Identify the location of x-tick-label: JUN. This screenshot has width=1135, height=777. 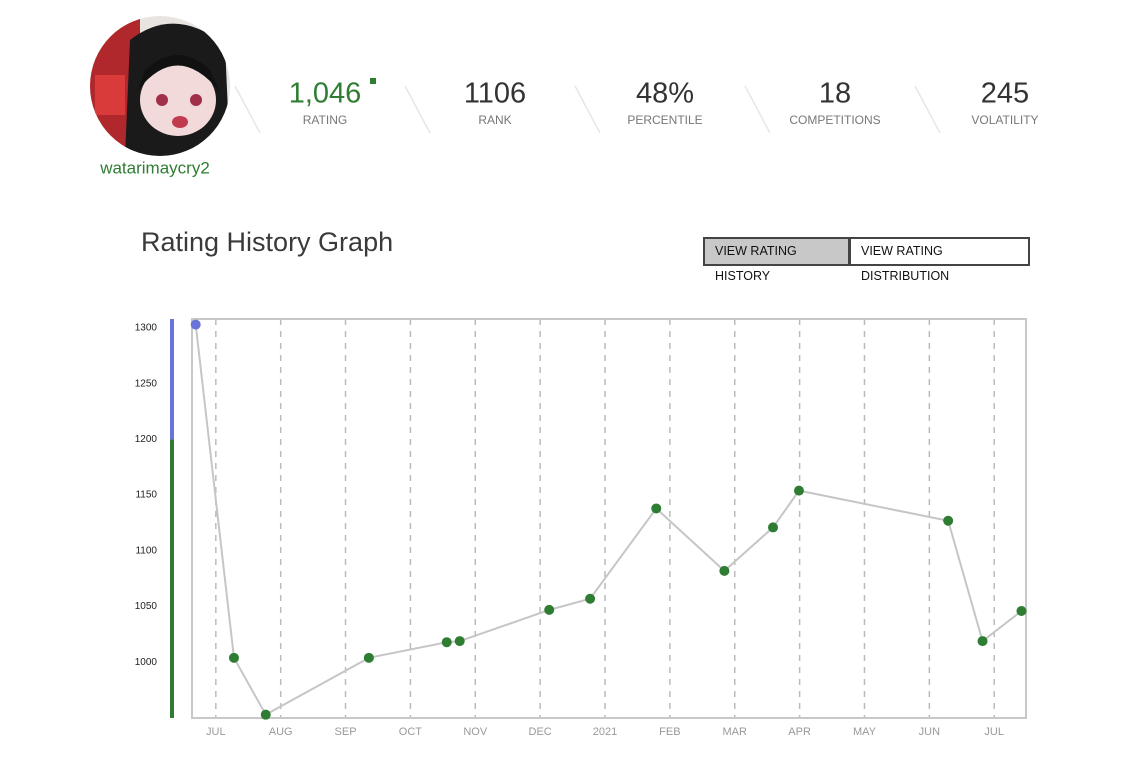
(929, 732).